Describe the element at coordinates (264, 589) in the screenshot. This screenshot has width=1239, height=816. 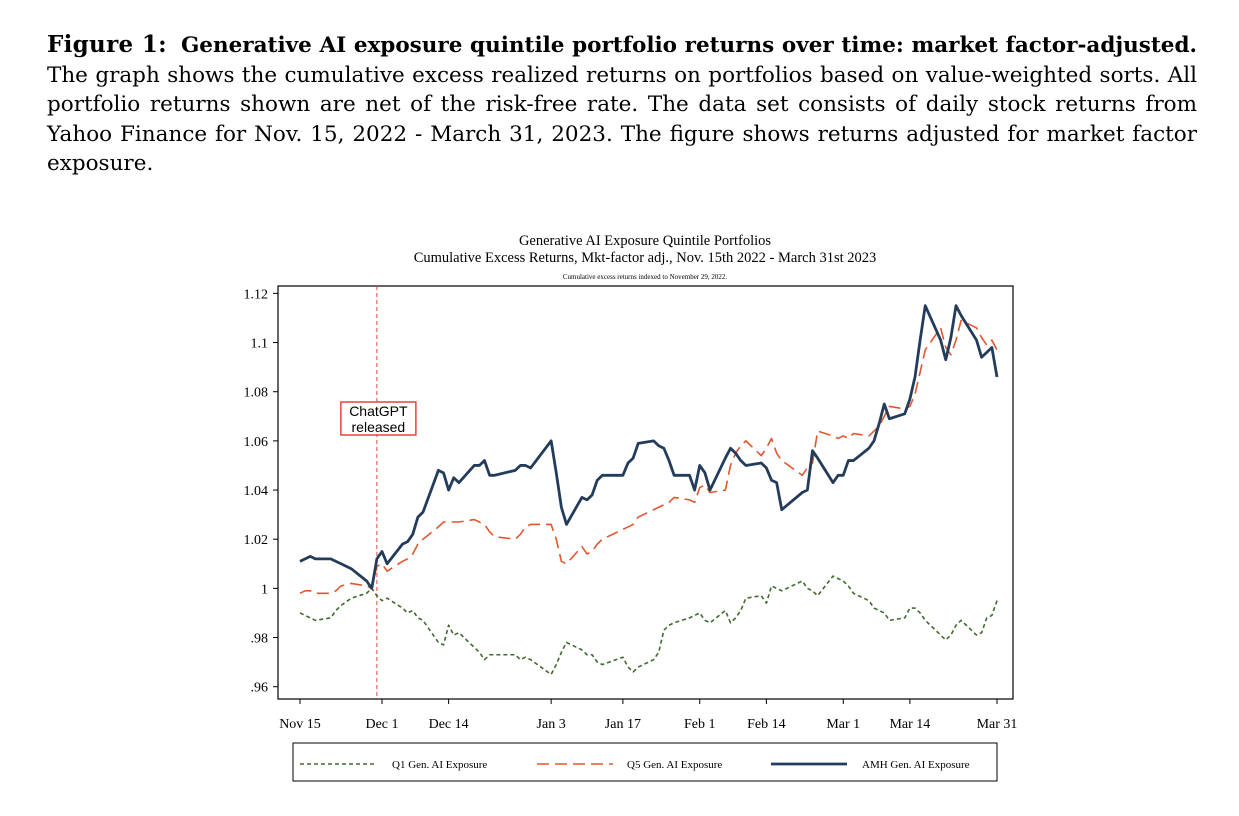
I see `y-tick-label: 1` at that location.